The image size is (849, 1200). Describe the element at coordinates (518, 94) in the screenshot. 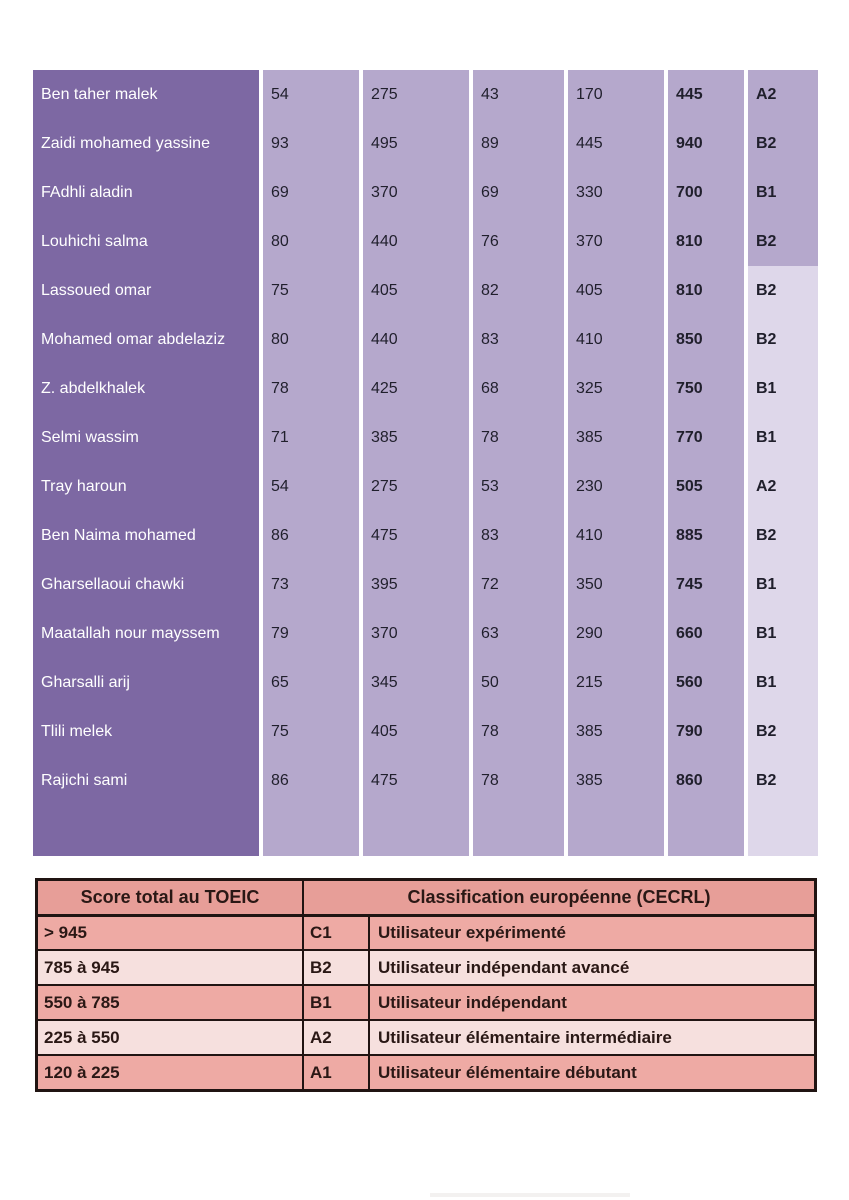

I see `score-pct-2-cell: 43` at that location.